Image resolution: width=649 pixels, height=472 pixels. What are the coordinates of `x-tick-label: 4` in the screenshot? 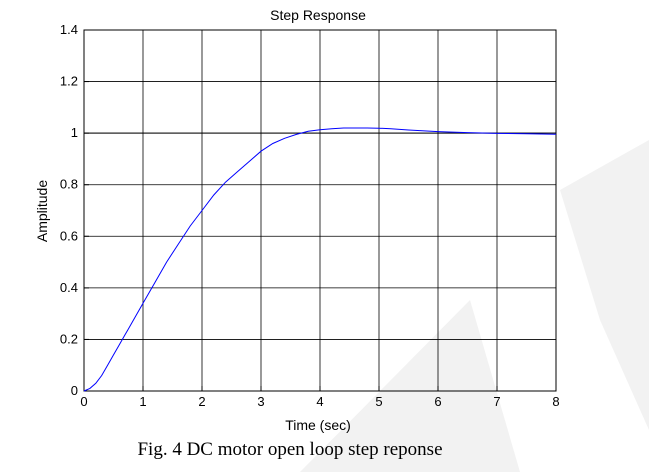 It's located at (319, 401).